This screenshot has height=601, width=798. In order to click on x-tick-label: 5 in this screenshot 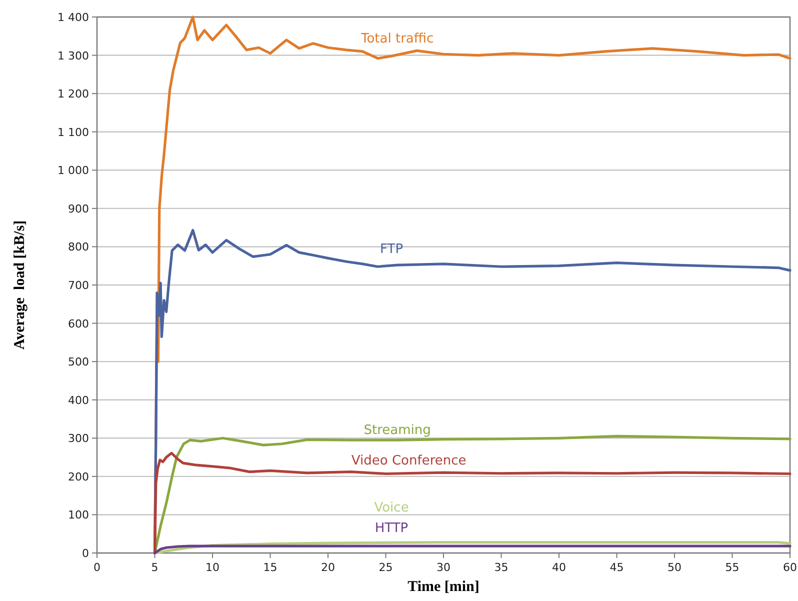, I will do `click(154, 567)`.